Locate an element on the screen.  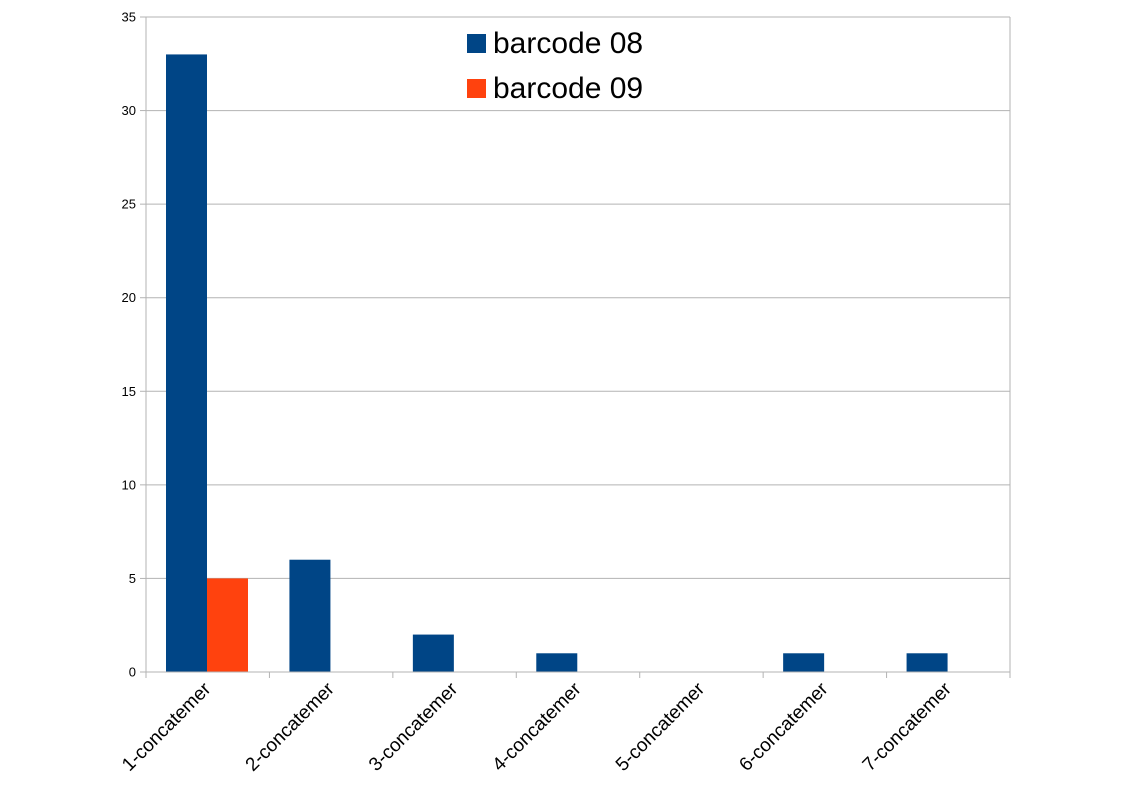
bar-barcode-08-2-concatemer is located at coordinates (310, 615).